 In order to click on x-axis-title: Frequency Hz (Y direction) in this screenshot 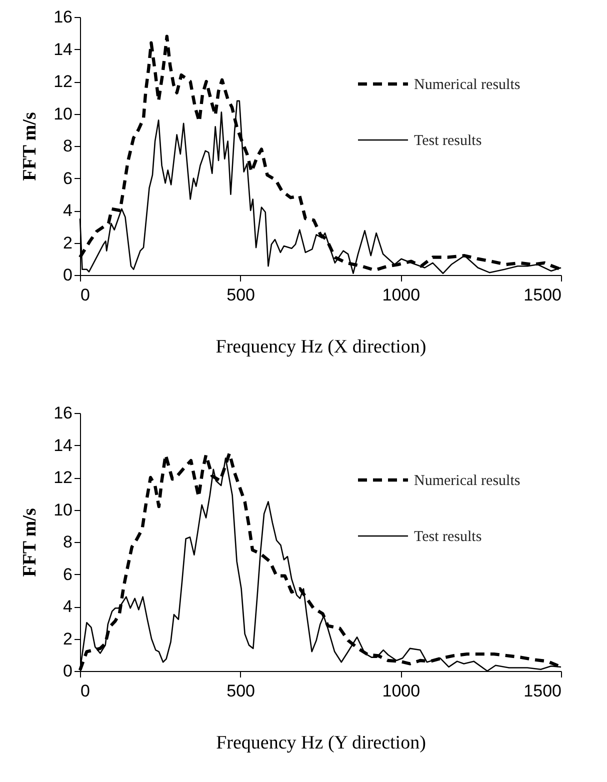, I will do `click(321, 743)`.